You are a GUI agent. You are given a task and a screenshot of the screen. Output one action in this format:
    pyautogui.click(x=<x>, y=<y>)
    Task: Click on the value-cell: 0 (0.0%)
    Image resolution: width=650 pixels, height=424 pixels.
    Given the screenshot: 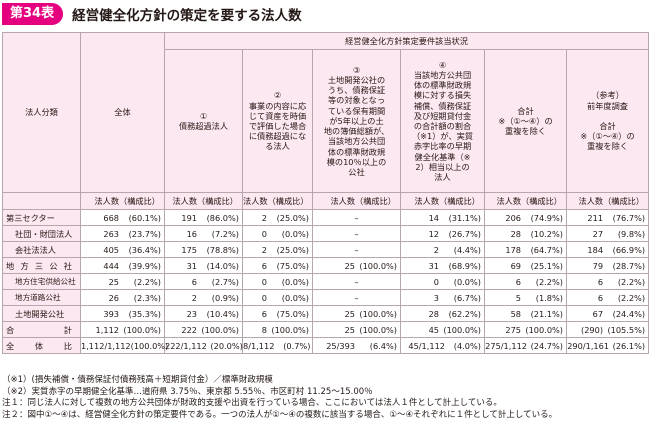 What is the action you would take?
    pyautogui.click(x=442, y=281)
    